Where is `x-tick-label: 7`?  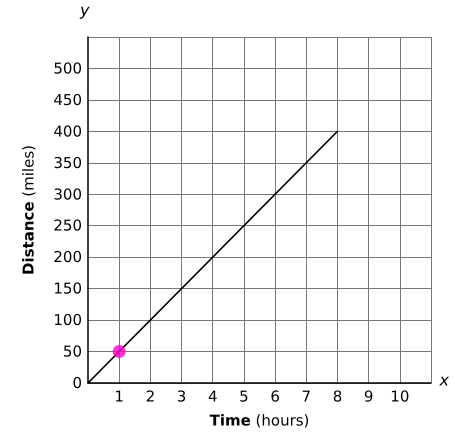 x-tick-label: 7 is located at coordinates (307, 397).